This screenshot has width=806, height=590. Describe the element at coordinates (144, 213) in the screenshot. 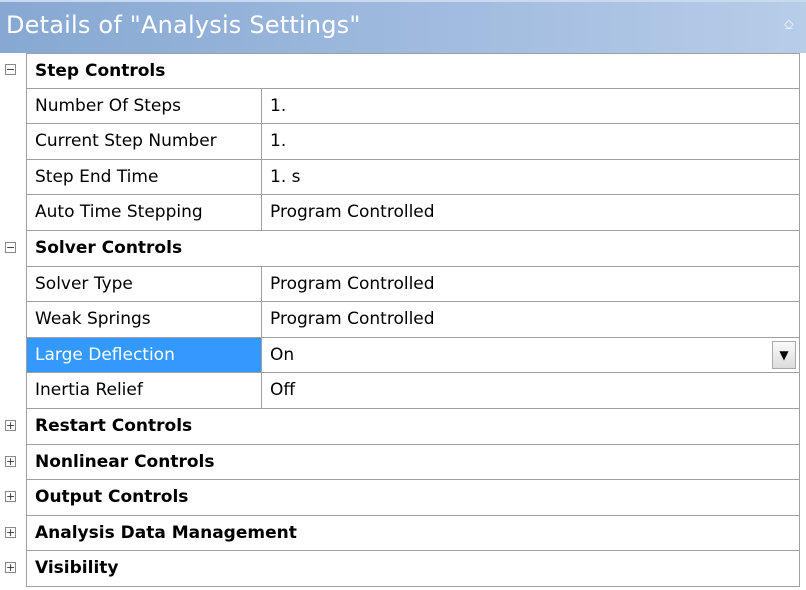

I see `property-name: Auto Time Stepping` at that location.